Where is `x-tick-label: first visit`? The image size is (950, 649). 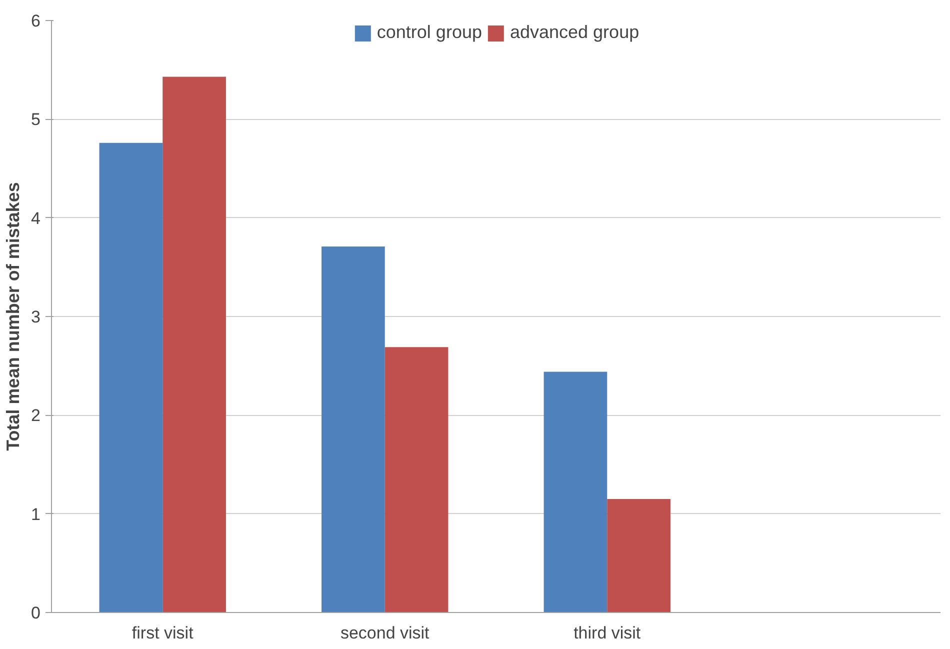 x-tick-label: first visit is located at coordinates (163, 633).